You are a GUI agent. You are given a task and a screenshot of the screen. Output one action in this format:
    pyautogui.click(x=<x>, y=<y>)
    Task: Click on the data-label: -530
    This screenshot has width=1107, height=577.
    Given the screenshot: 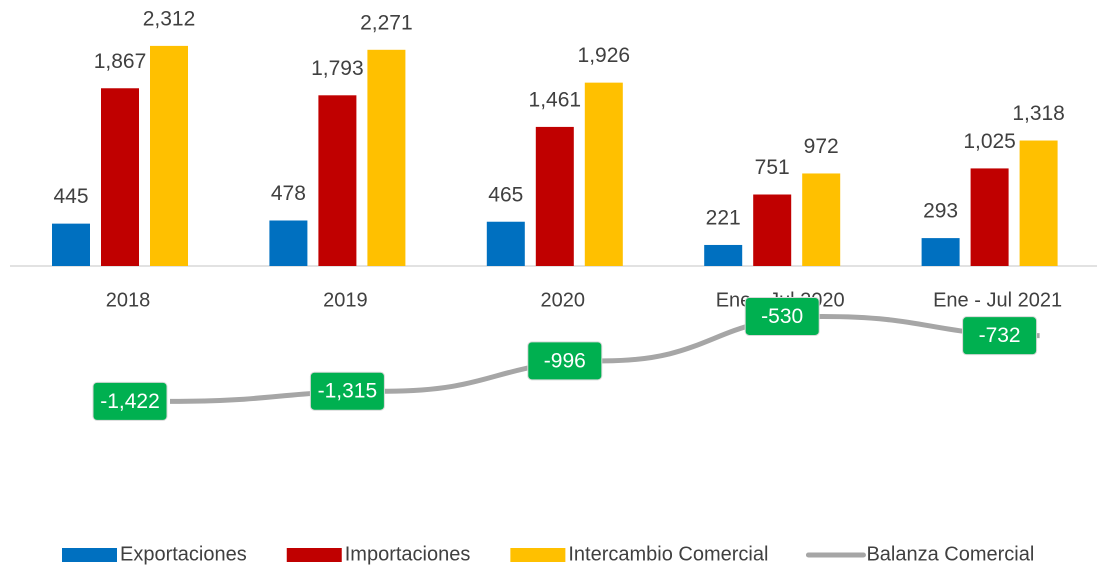 What is the action you would take?
    pyautogui.click(x=782, y=316)
    